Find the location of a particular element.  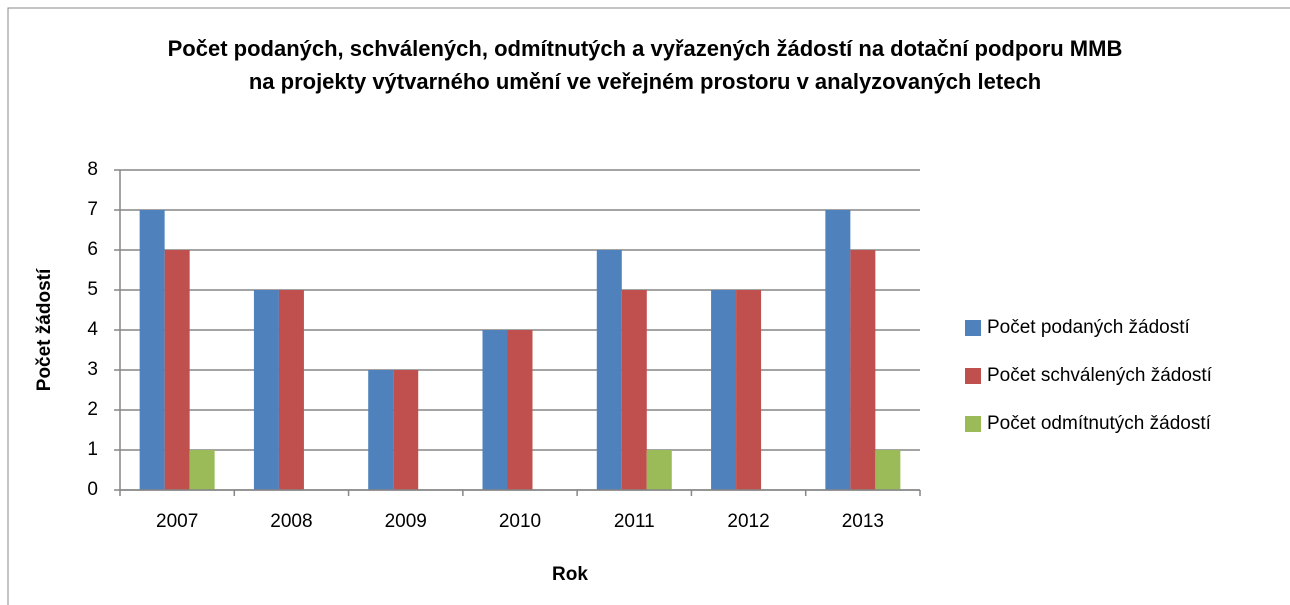

x-tick-label: 2010 is located at coordinates (520, 521).